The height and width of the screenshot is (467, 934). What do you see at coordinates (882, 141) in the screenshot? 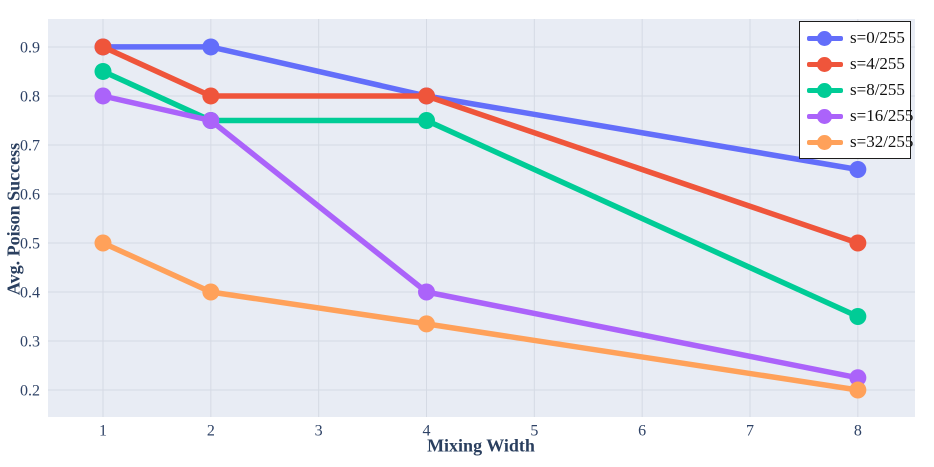
I see `legend-label: s=32/255` at bounding box center [882, 141].